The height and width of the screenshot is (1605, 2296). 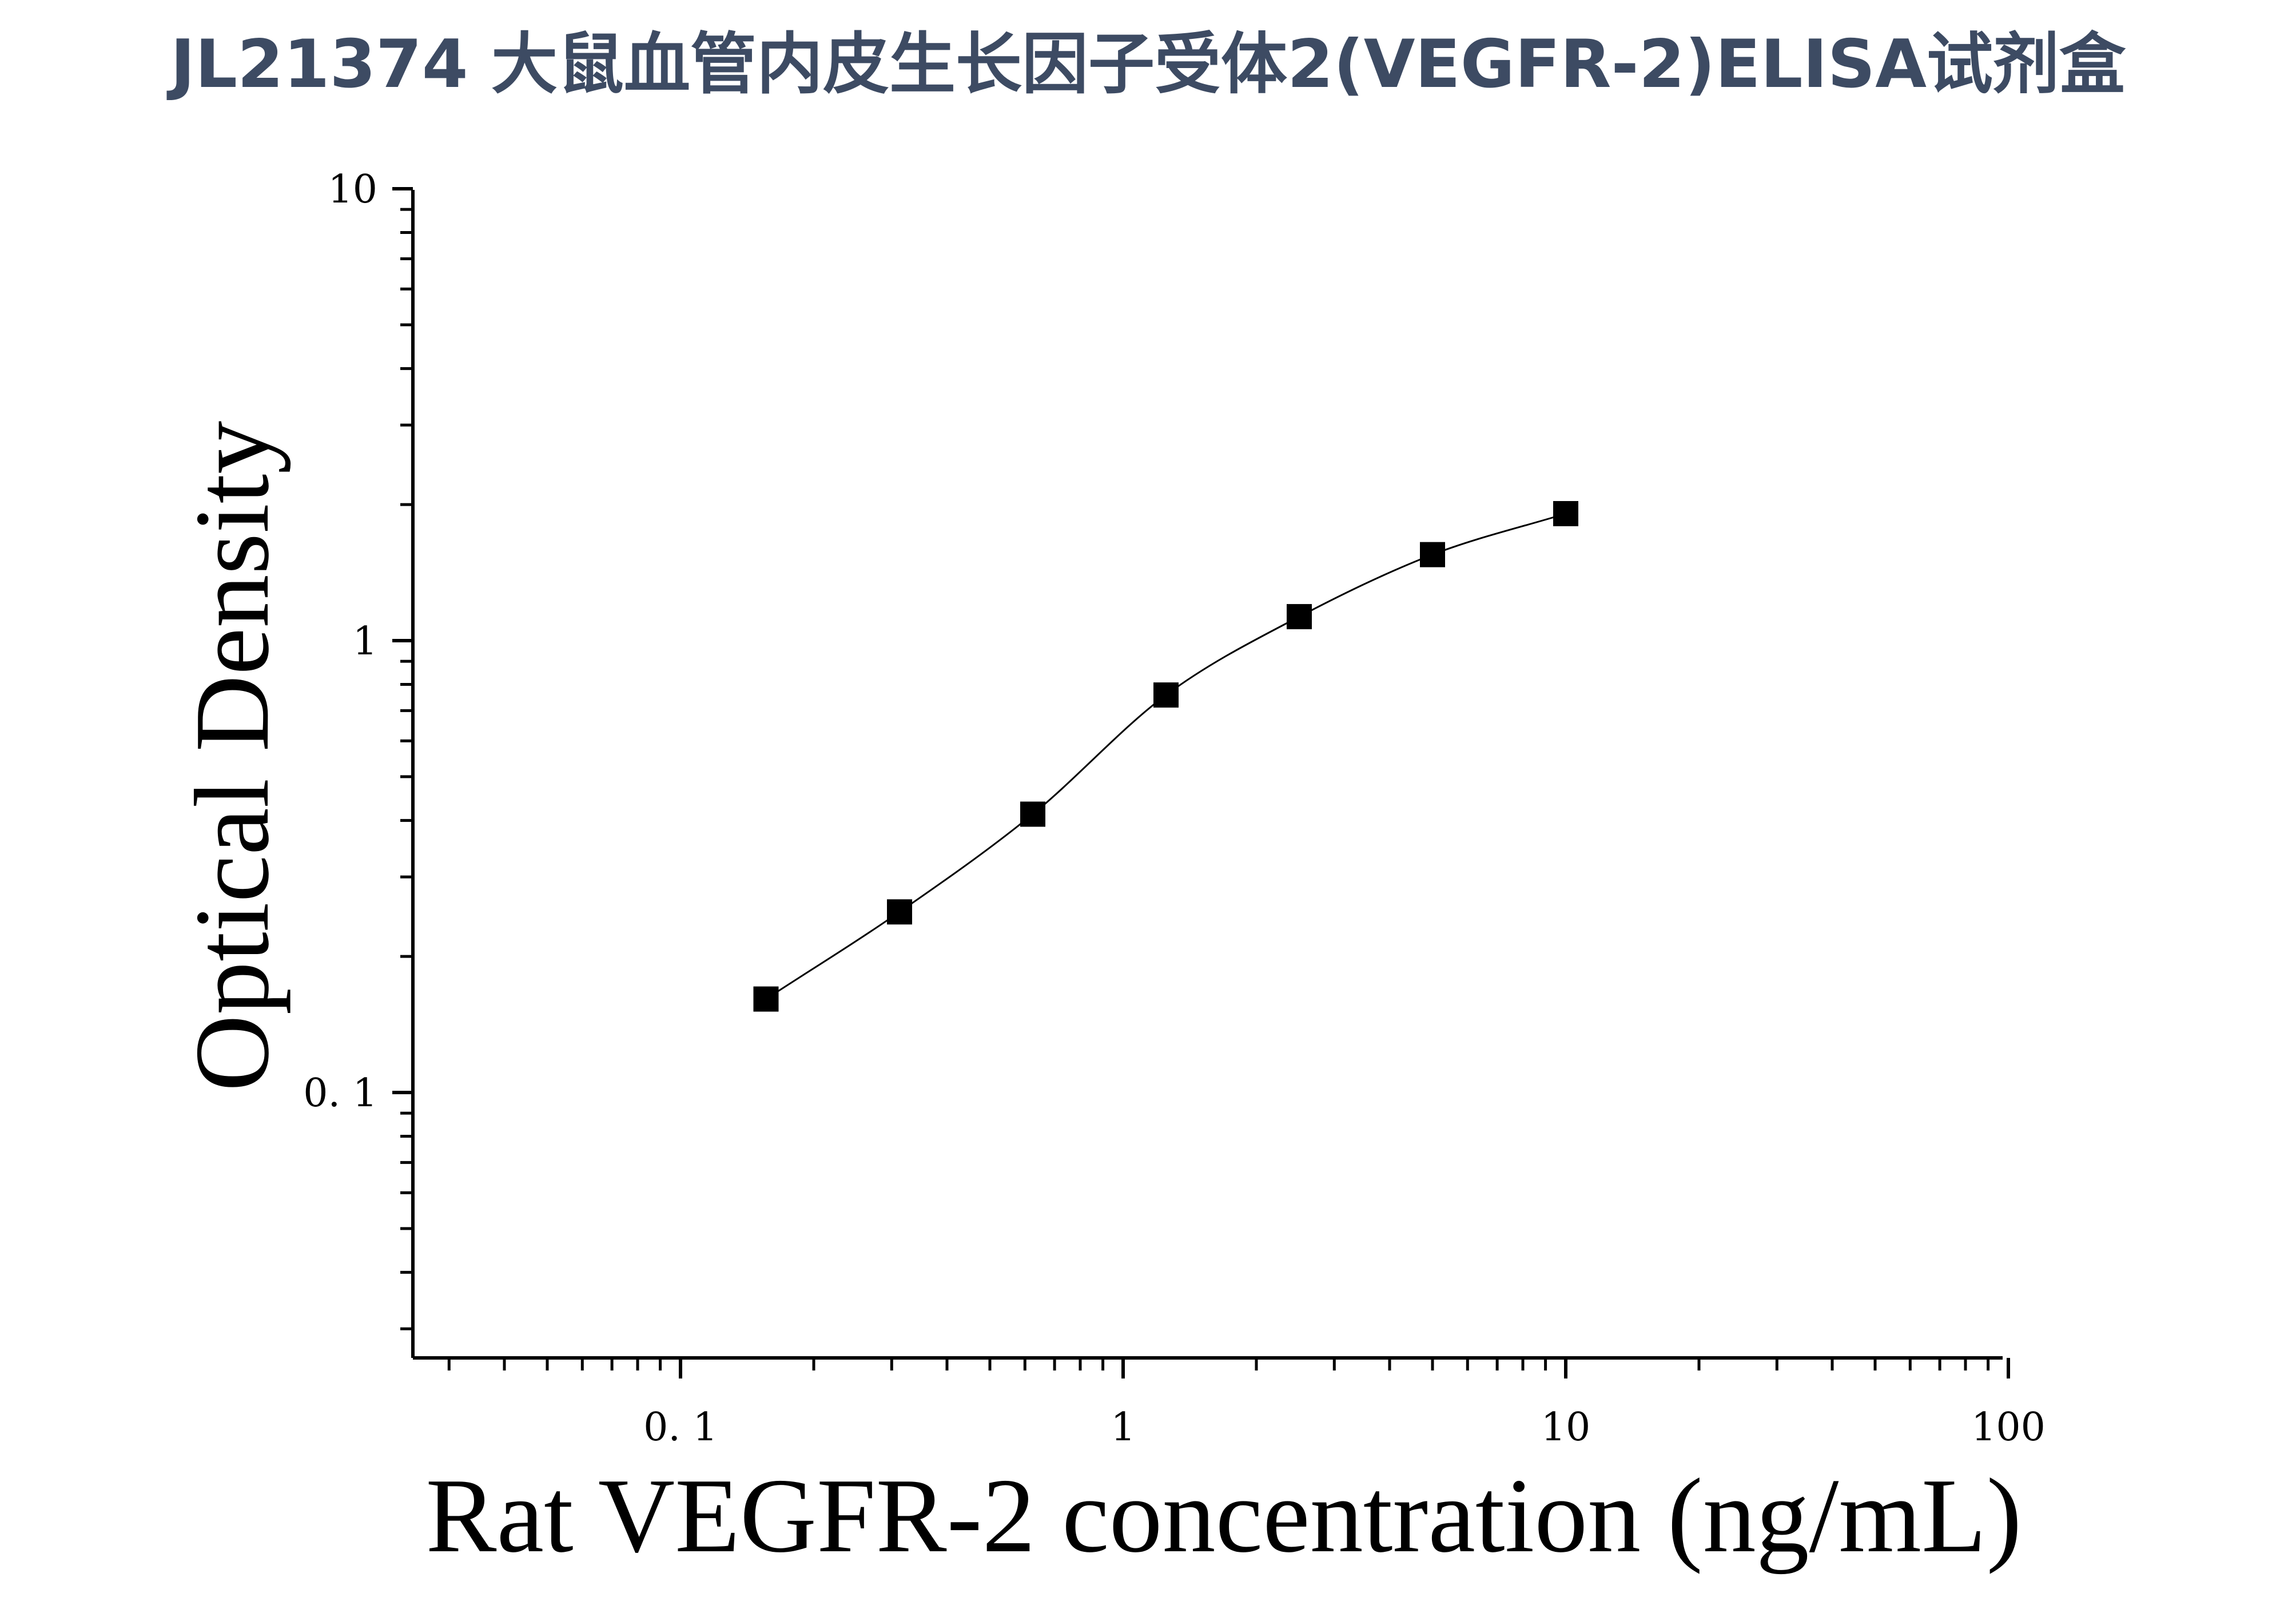 I want to click on x-tick-label: 100, so click(x=2009, y=1427).